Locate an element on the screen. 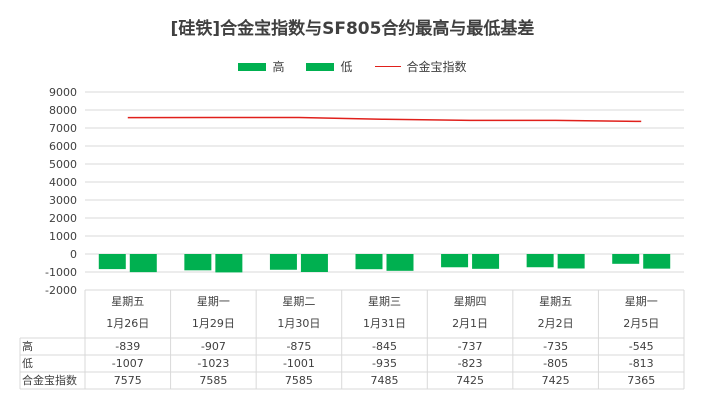  table-row-label: 高 is located at coordinates (27, 346).